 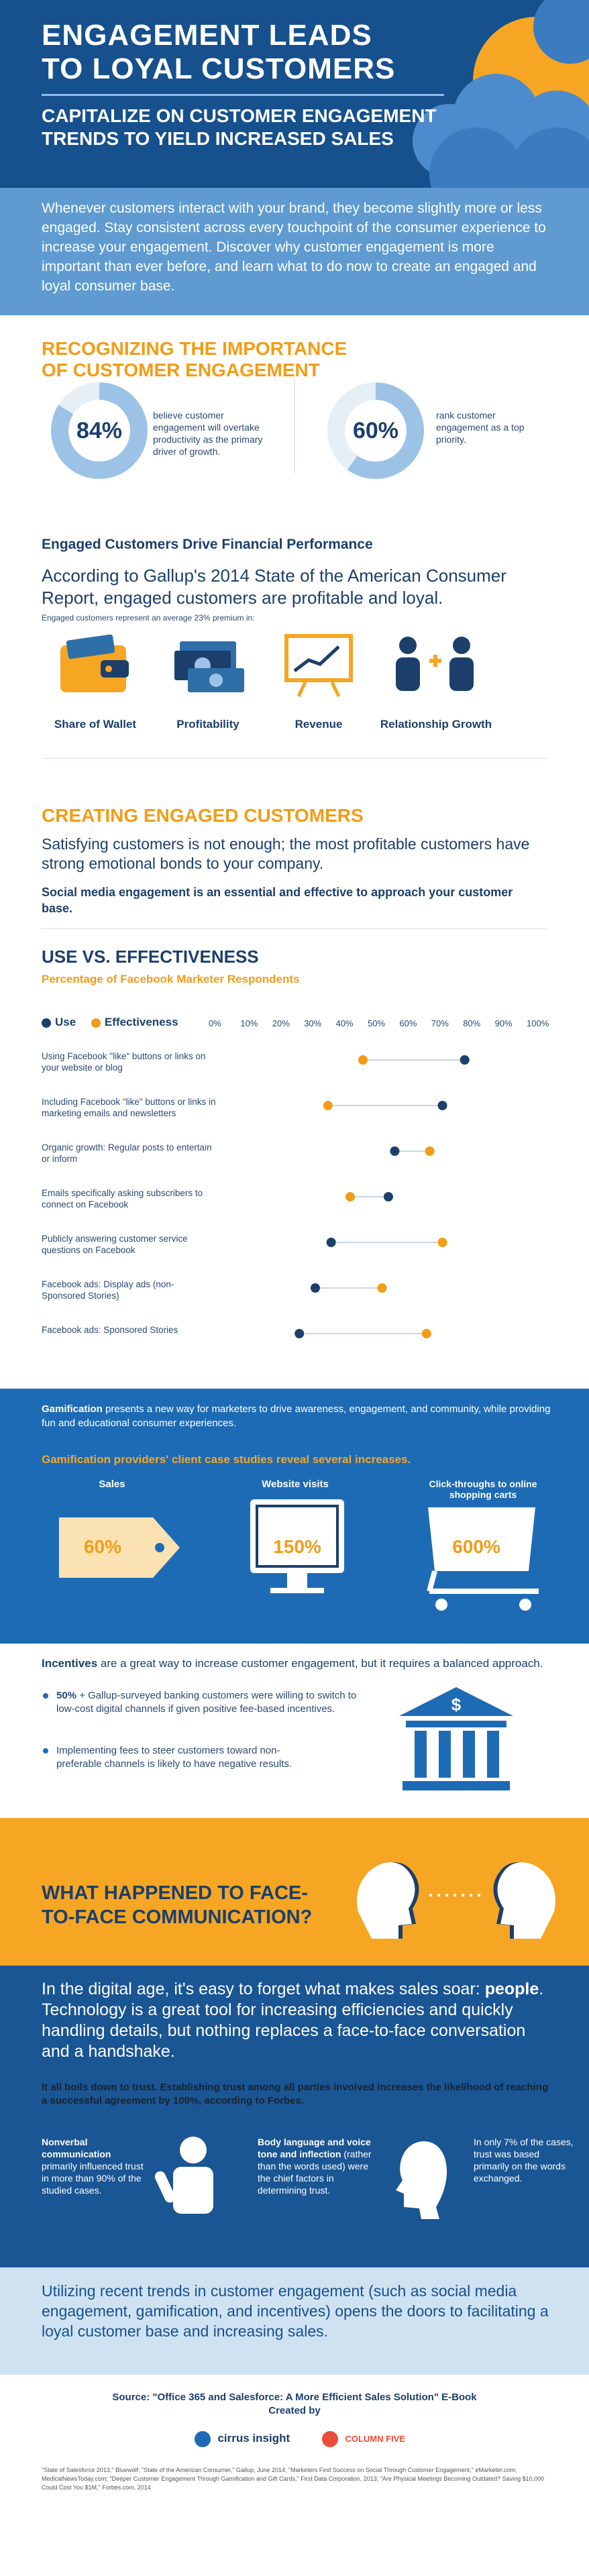 I want to click on item-label-share-of-wallet: Share of Wallet, so click(x=96, y=724).